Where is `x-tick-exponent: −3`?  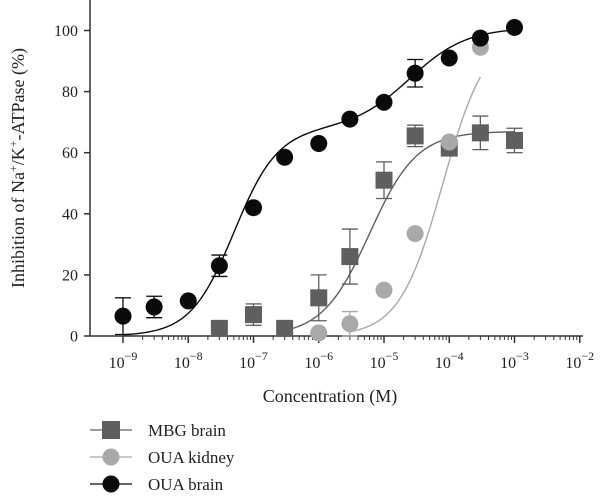
x-tick-exponent: −3 is located at coordinates (522, 356).